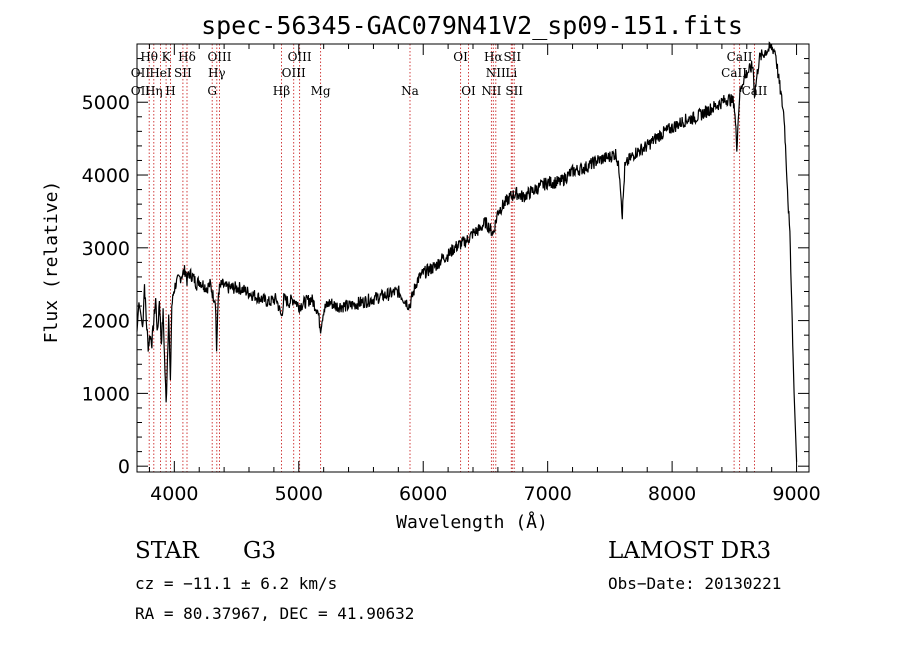 This screenshot has height=649, width=900. What do you see at coordinates (672, 494) in the screenshot?
I see `x-tick-label: 8000` at bounding box center [672, 494].